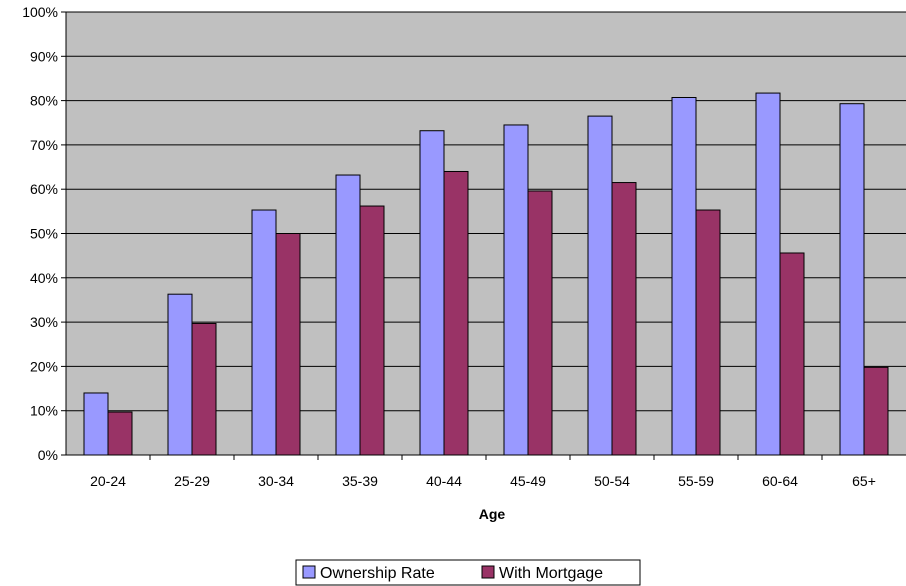 The image size is (906, 586). Describe the element at coordinates (44, 101) in the screenshot. I see `y-tick-label: 80%` at that location.